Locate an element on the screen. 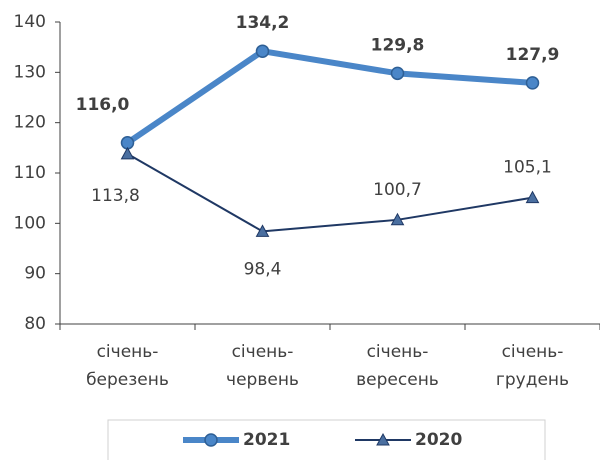 This screenshot has width=600, height=460. x-tick-label: січень-вересень is located at coordinates (397, 366).